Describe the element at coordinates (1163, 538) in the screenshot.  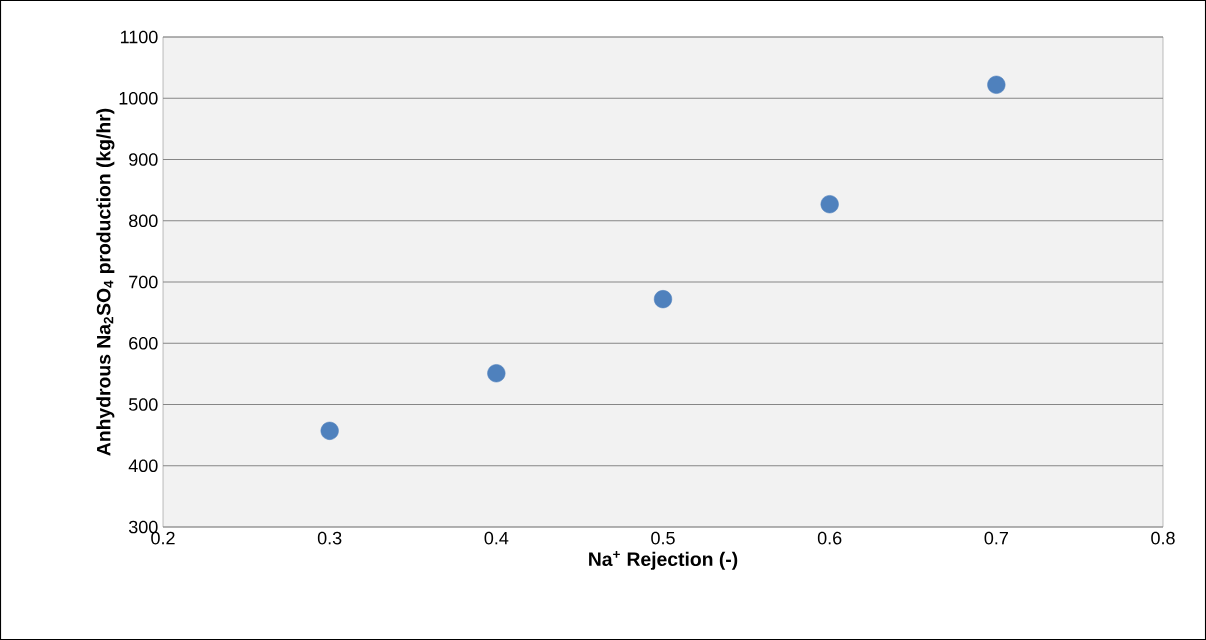
I see `x-tick-label: 0.8` at that location.